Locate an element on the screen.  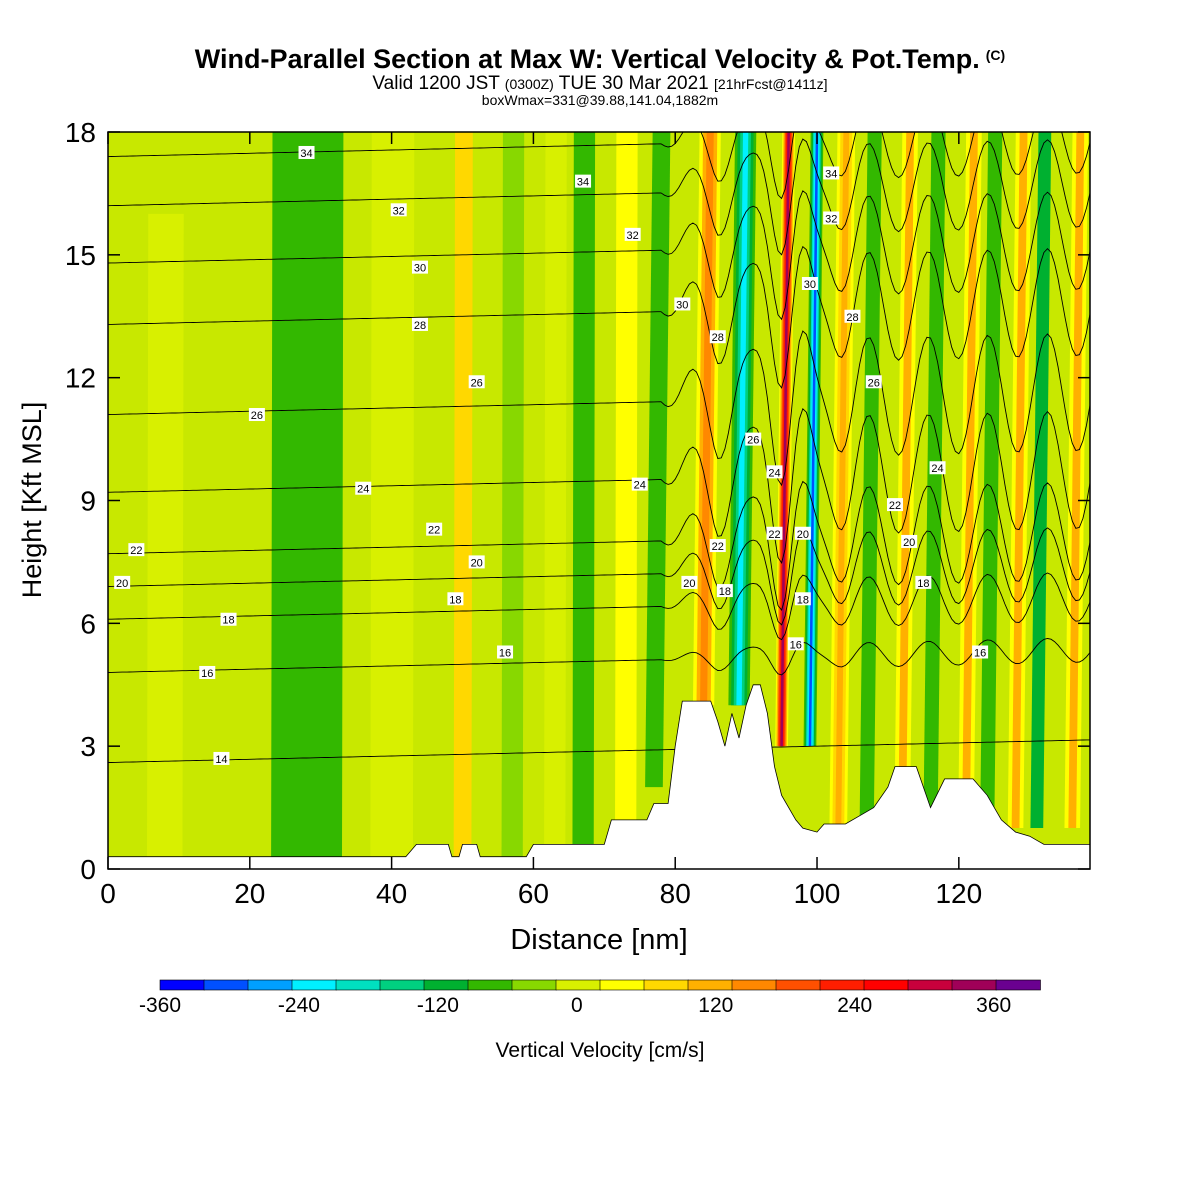
x-tick-label: 40 is located at coordinates (391, 893).